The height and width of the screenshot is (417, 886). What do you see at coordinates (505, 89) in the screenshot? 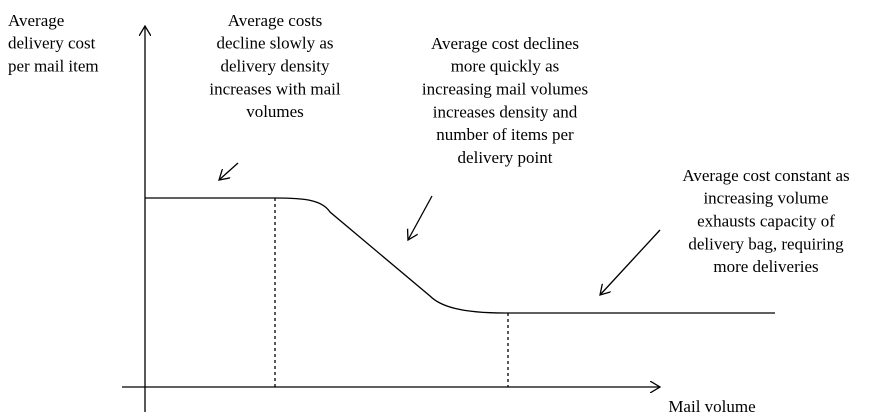
I see `annotation: increasing mail volumes` at bounding box center [505, 89].